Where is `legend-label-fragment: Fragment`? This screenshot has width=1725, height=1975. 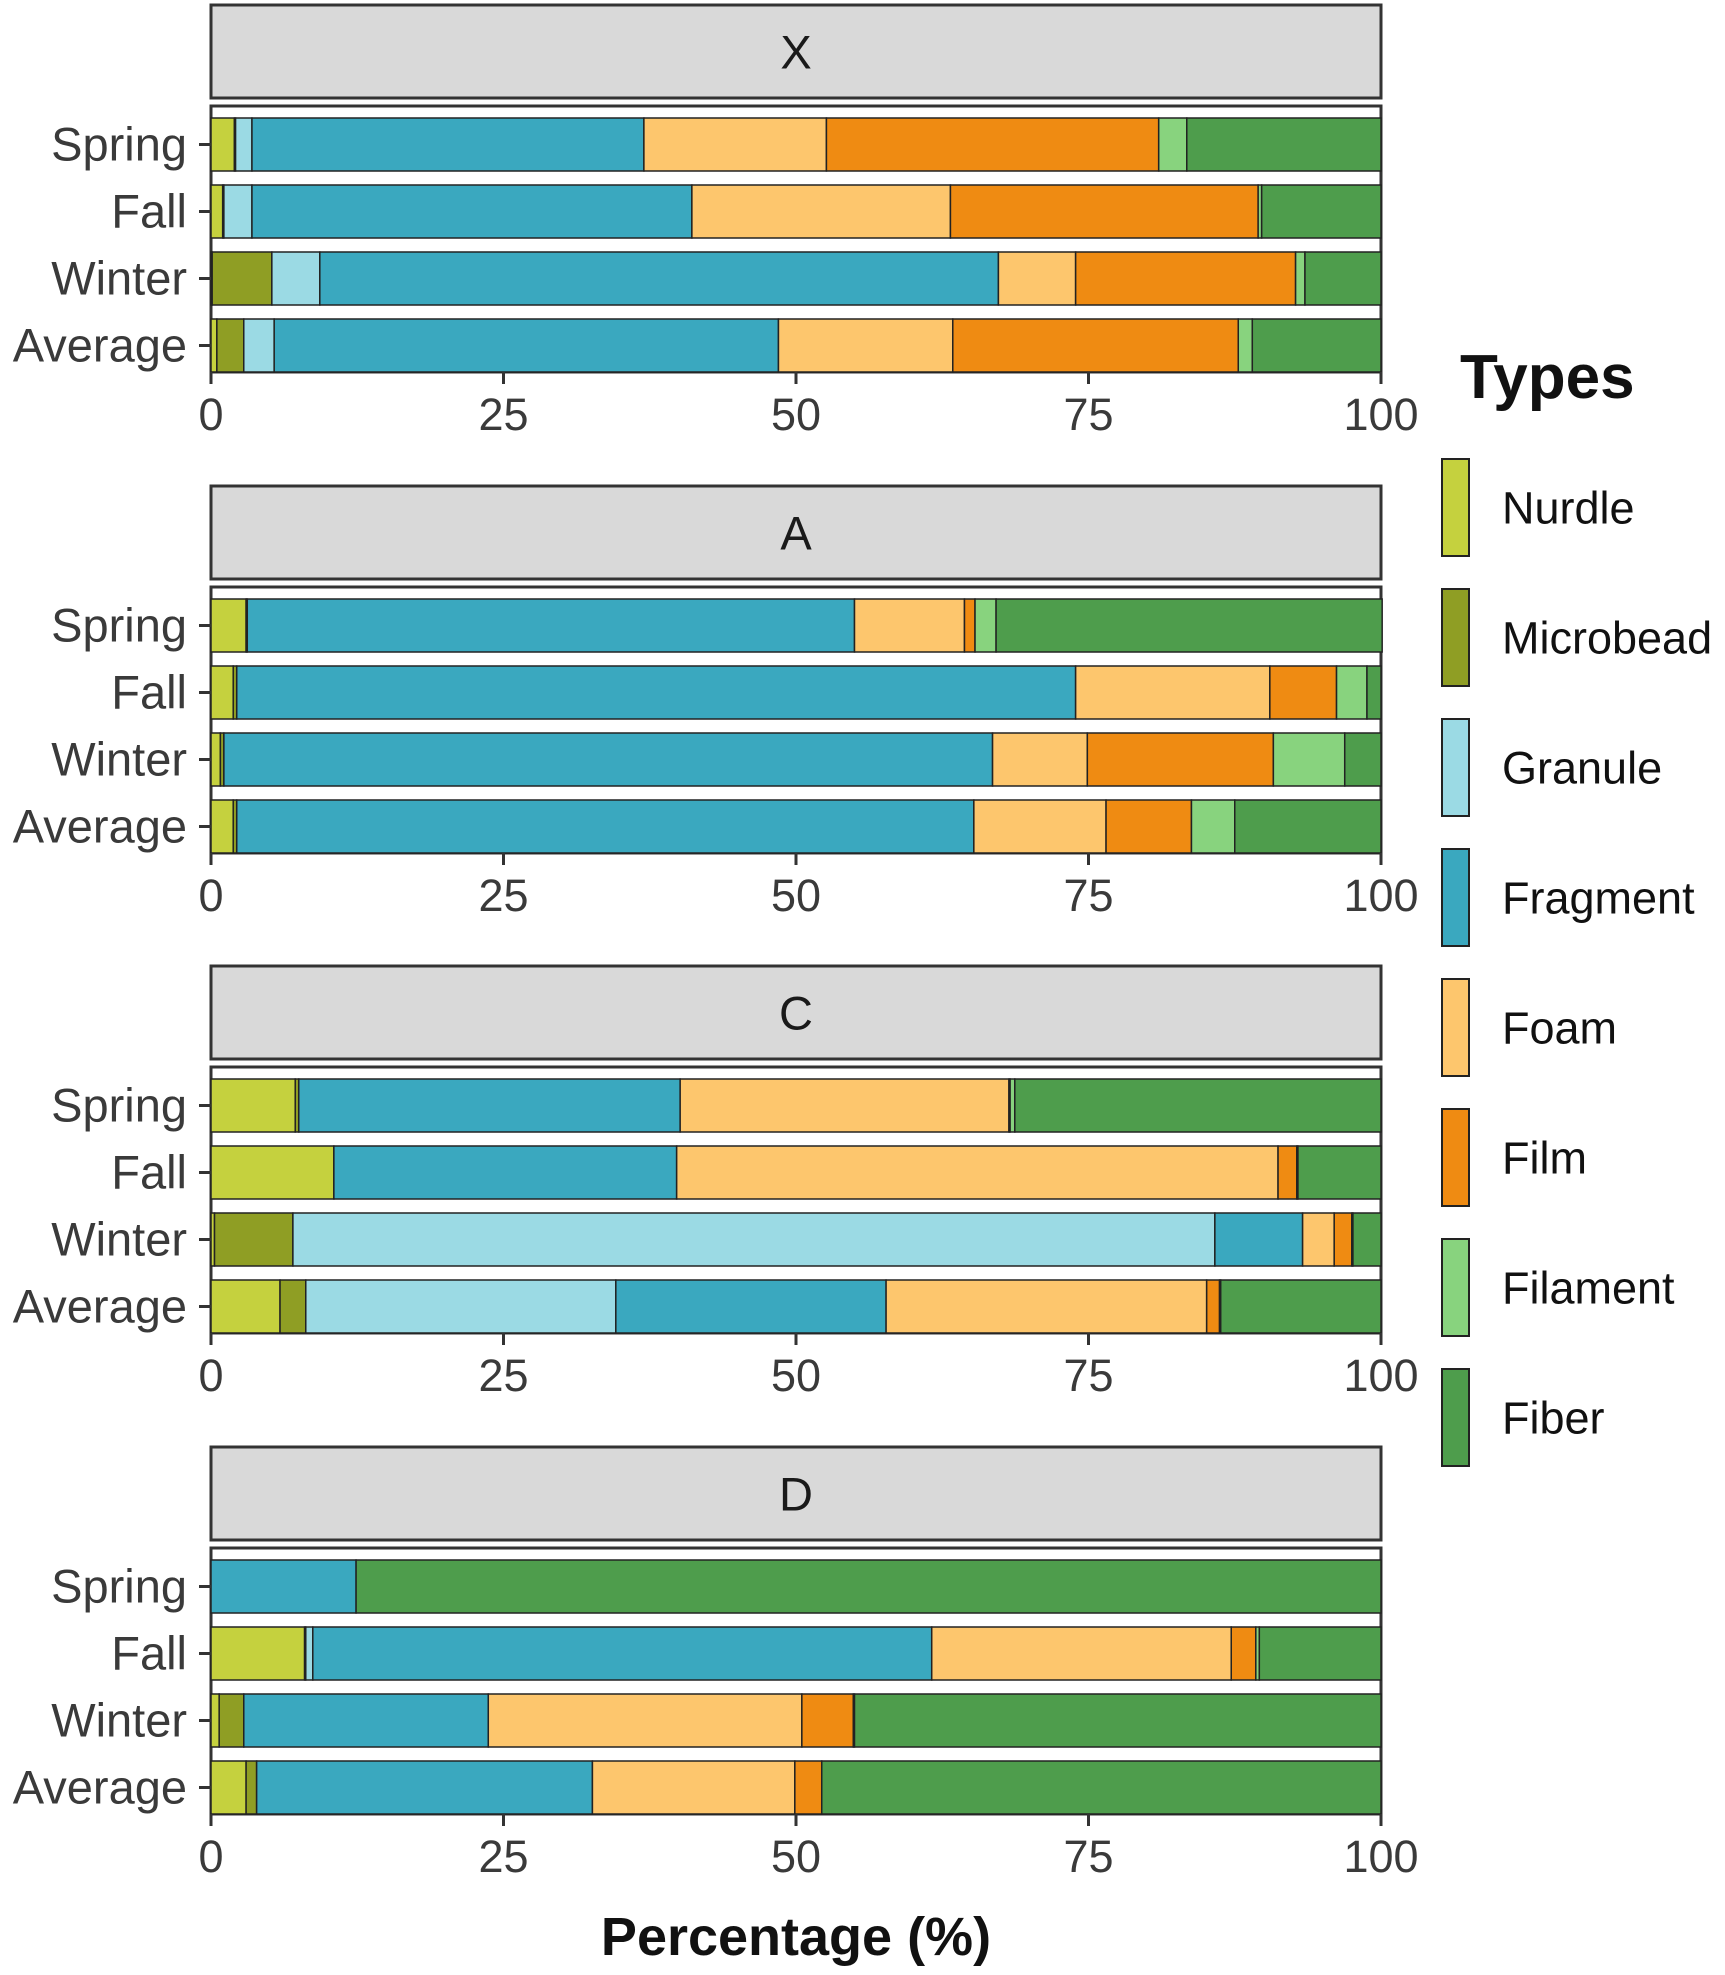
legend-label-fragment: Fragment is located at coordinates (1598, 898).